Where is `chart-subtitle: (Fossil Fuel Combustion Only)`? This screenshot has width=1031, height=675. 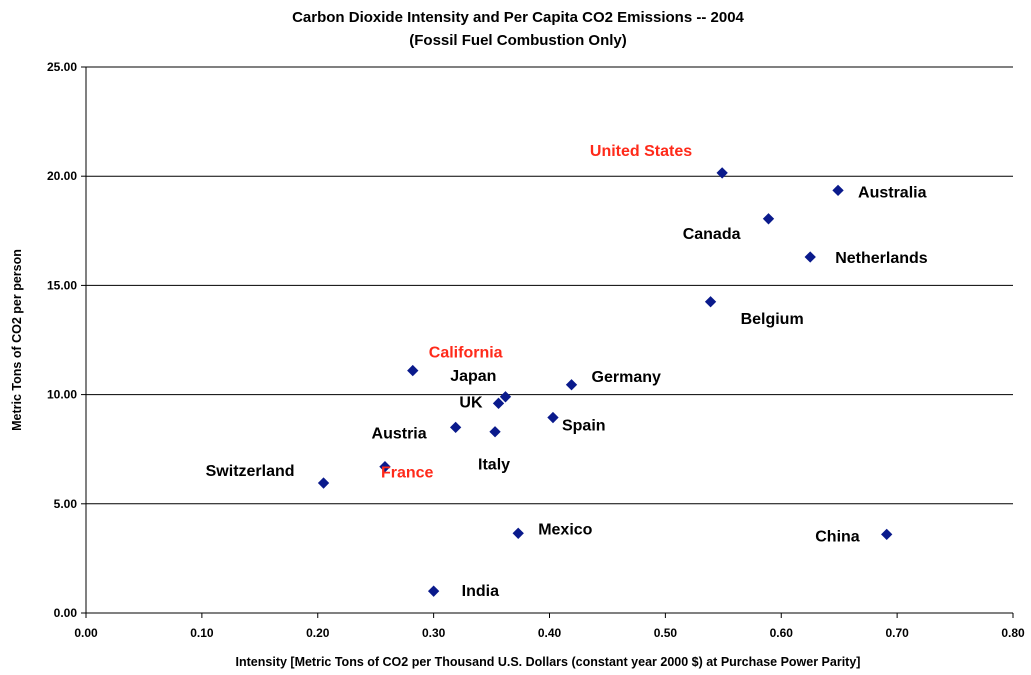 chart-subtitle: (Fossil Fuel Combustion Only) is located at coordinates (518, 40).